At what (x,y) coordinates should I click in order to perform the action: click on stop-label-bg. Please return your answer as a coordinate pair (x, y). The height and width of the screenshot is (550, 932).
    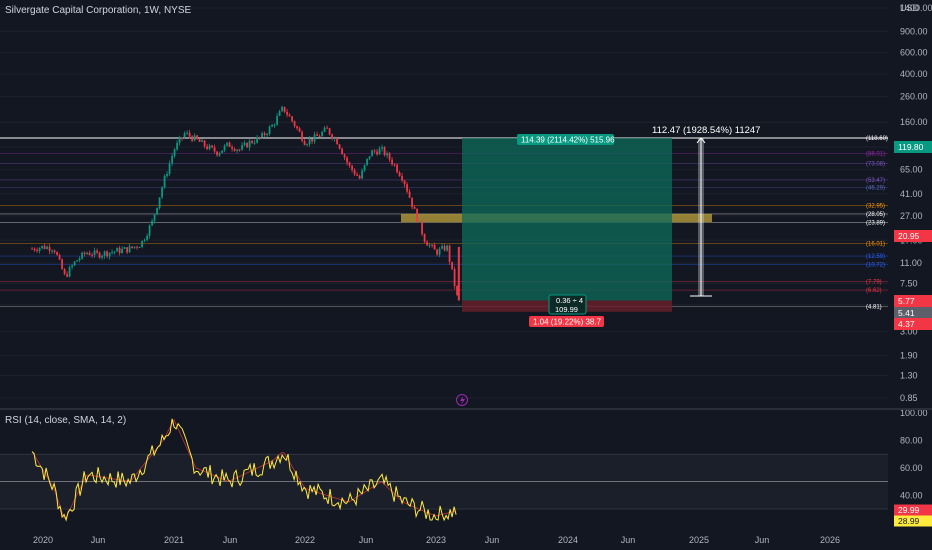
    Looking at the image, I should click on (566, 321).